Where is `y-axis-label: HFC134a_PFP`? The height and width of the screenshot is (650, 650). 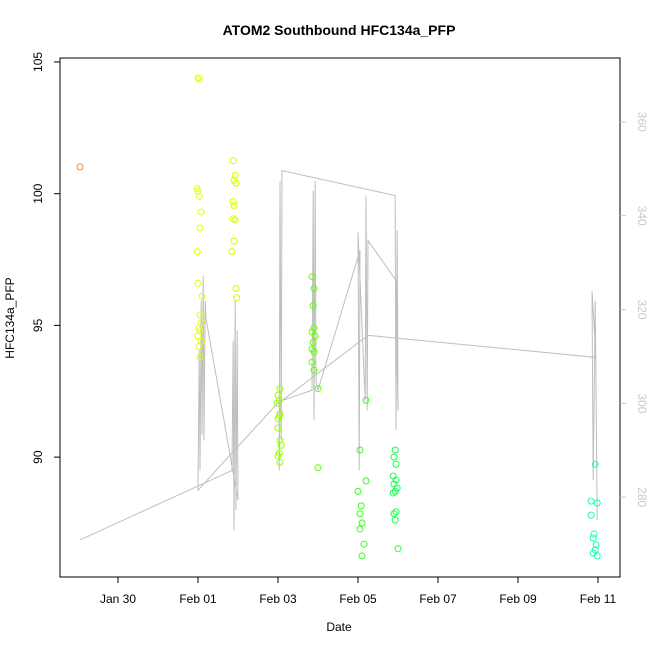
y-axis-label: HFC134a_PFP is located at coordinates (10, 317).